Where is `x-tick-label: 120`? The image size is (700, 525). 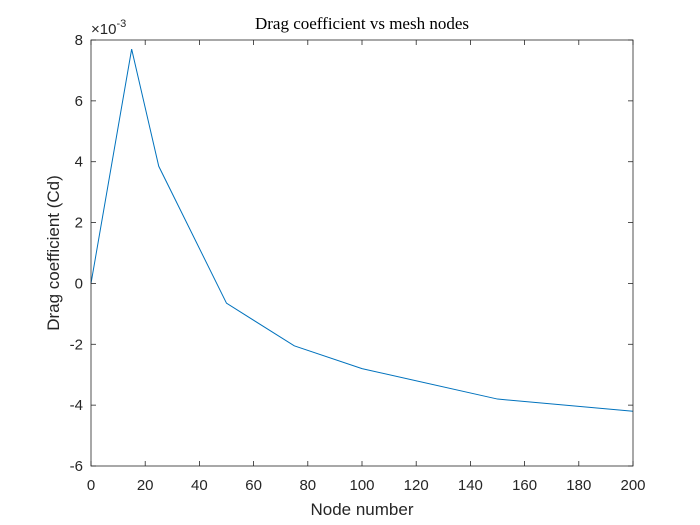
x-tick-label: 120 is located at coordinates (416, 485).